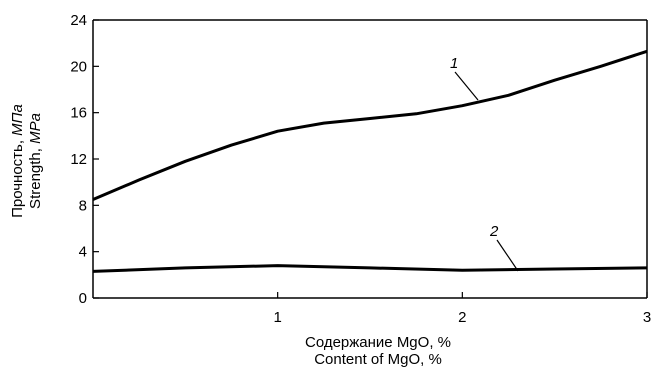  Describe the element at coordinates (494, 231) in the screenshot. I see `series-label-2: 2` at that location.